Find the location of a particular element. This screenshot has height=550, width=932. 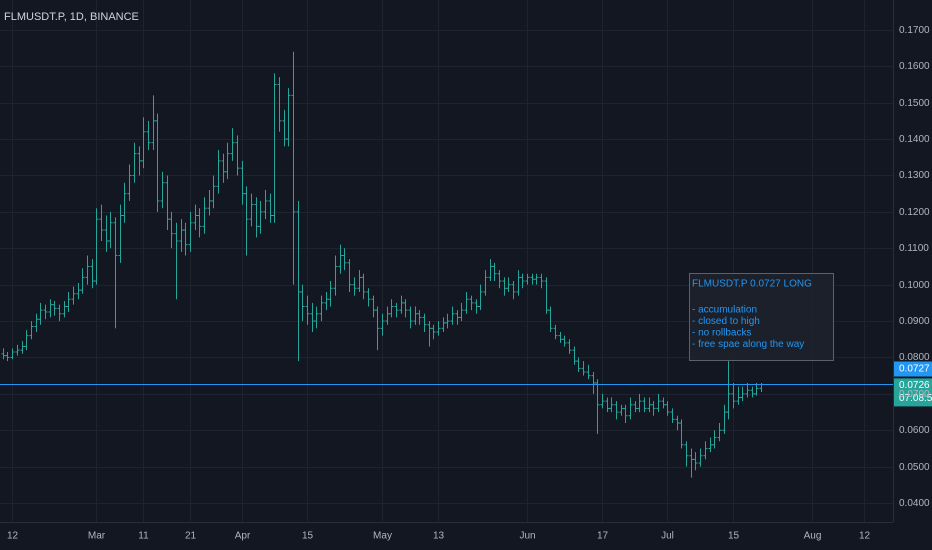

y-tick-label: 0.1500 is located at coordinates (914, 103).